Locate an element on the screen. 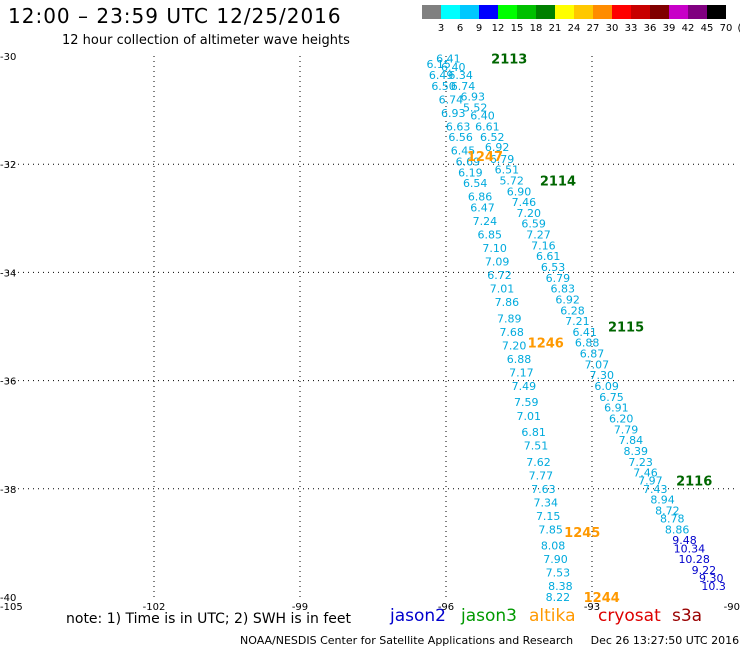 The height and width of the screenshot is (650, 740). wave-height-value: 6.87 is located at coordinates (592, 354).